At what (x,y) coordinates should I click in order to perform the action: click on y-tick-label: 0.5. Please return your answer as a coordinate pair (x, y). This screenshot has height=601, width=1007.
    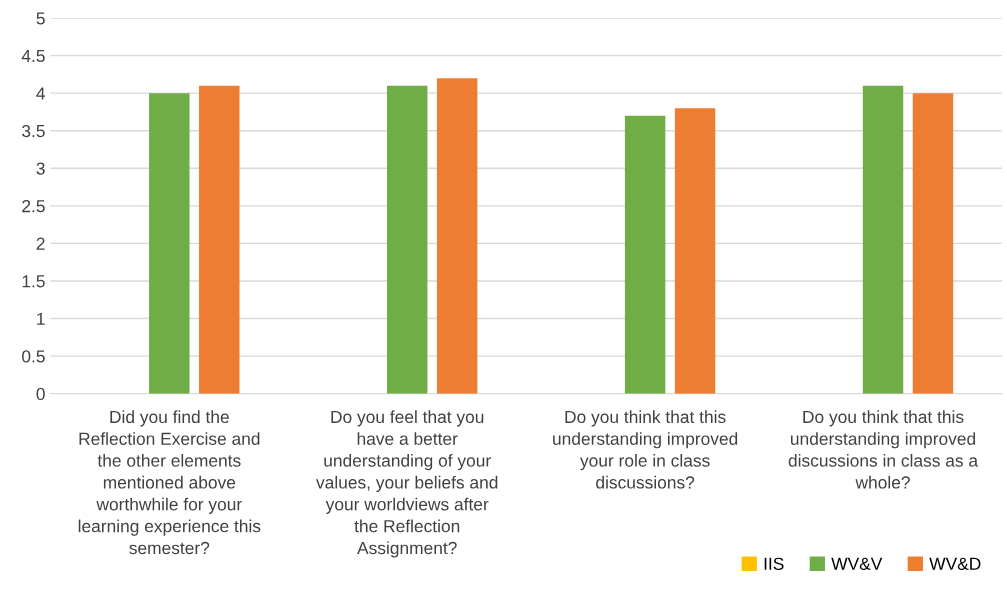
    Looking at the image, I should click on (33, 356).